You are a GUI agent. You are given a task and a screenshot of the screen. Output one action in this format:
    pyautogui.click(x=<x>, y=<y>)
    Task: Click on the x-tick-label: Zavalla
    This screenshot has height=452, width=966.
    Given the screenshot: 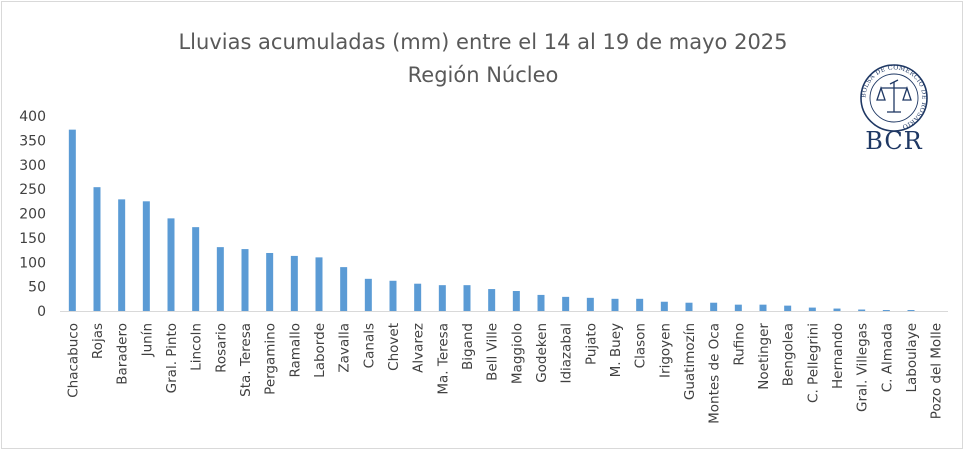 What is the action you would take?
    pyautogui.click(x=345, y=348)
    